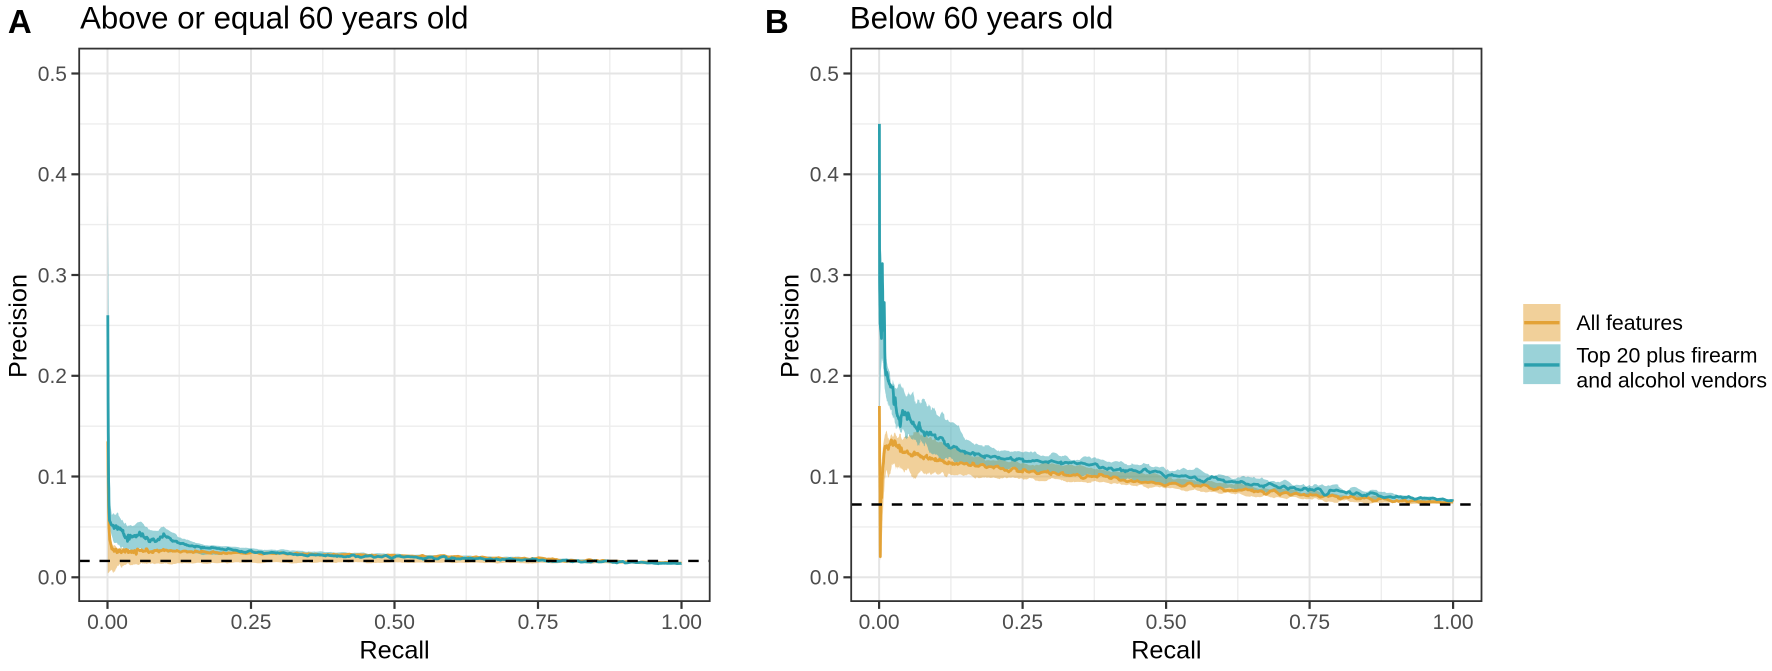 This screenshot has height=671, width=1772. What do you see at coordinates (20, 21) in the screenshot?
I see `svg-text: A` at bounding box center [20, 21].